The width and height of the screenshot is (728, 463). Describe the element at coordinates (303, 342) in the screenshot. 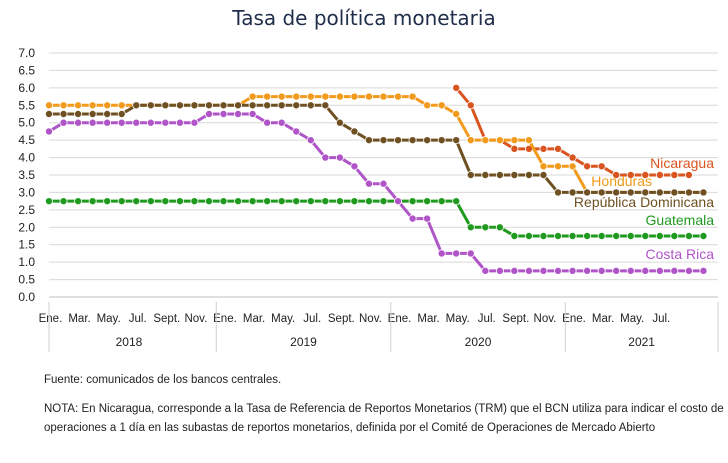

I see `year-label: 2019` at that location.